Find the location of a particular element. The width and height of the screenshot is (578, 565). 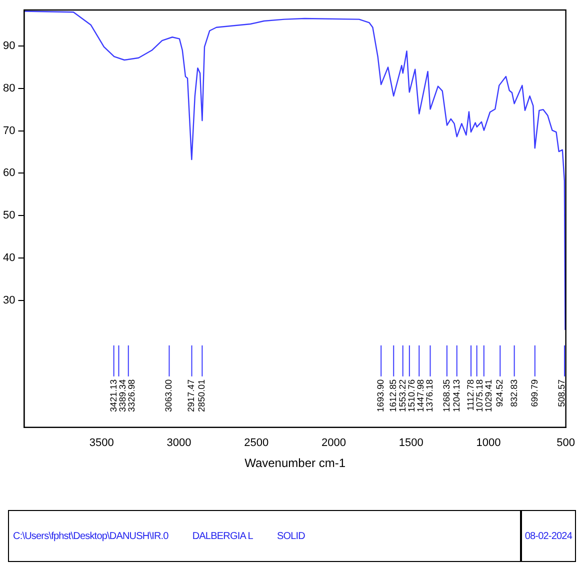

x-tick-label: 500 is located at coordinates (566, 443).